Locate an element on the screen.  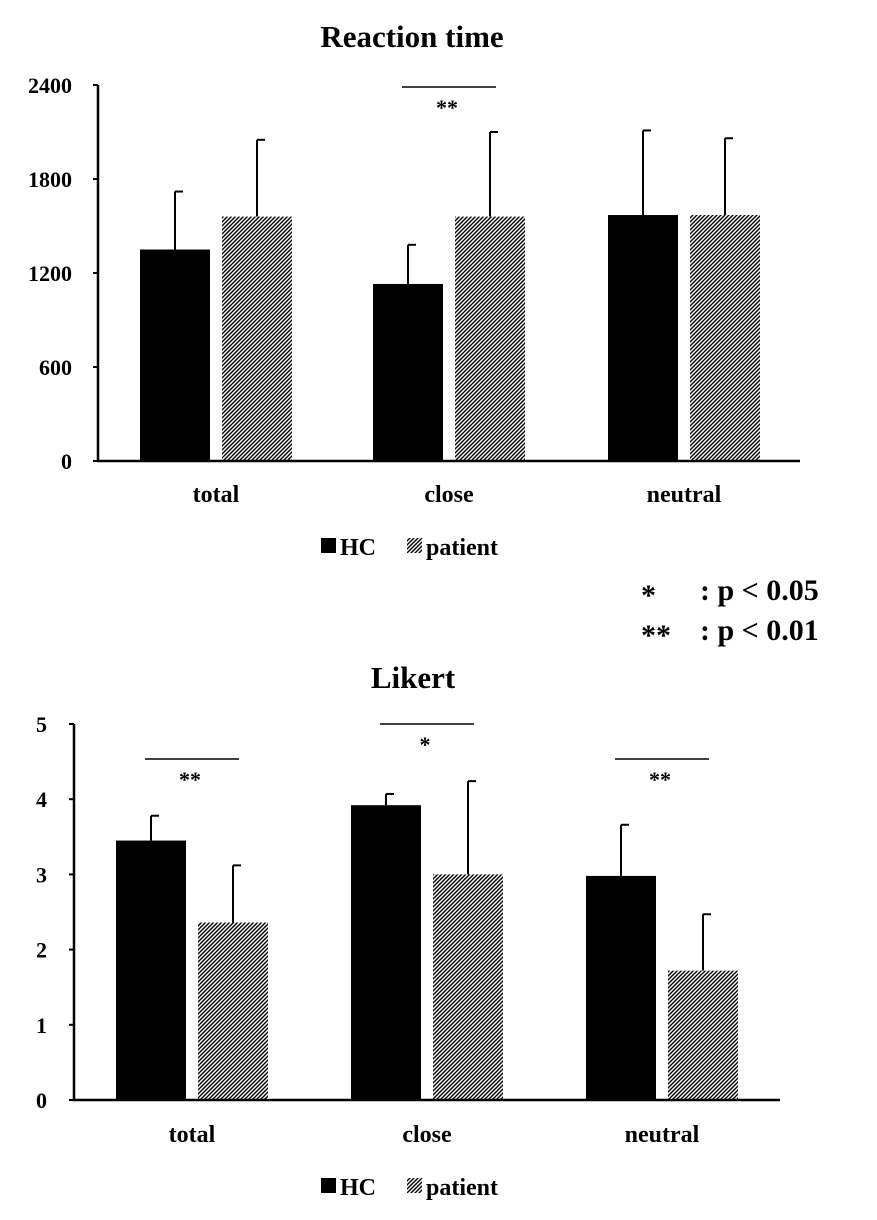
y-tick-label: 1800 is located at coordinates (50, 179).